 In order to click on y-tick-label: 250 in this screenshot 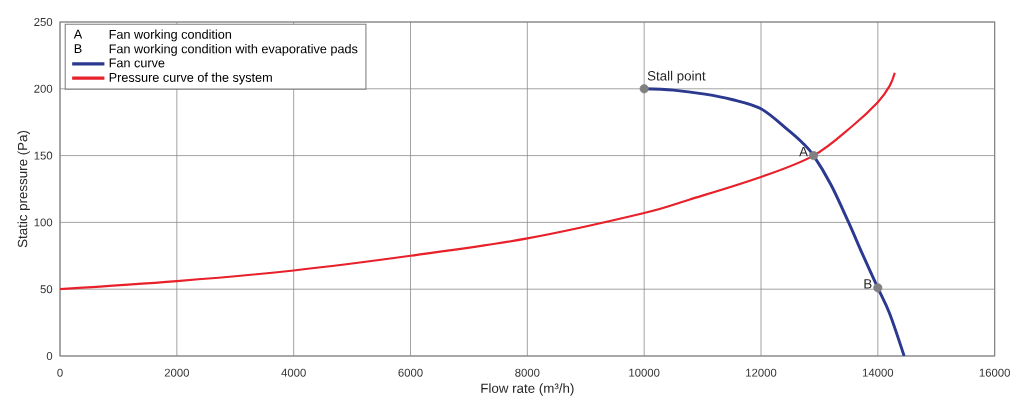, I will do `click(43, 21)`.